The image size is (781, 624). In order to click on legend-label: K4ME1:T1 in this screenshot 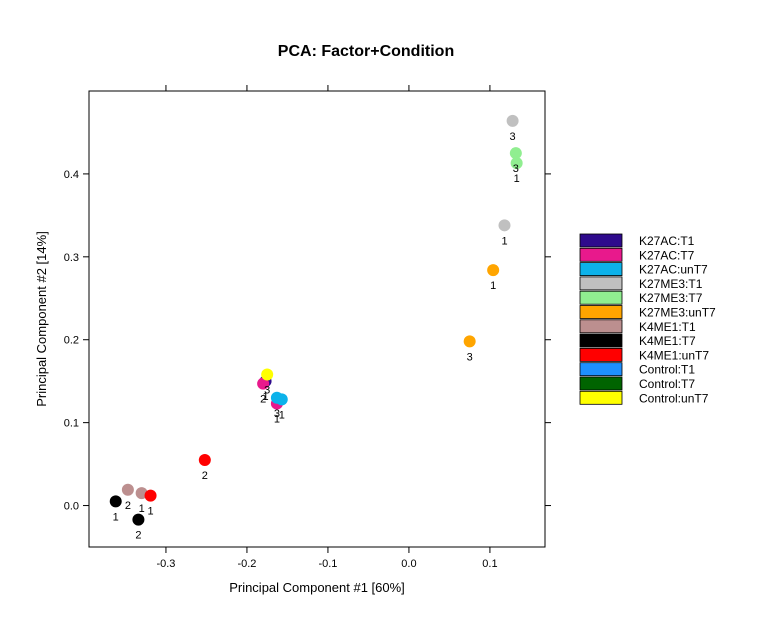, I will do `click(667, 327)`.